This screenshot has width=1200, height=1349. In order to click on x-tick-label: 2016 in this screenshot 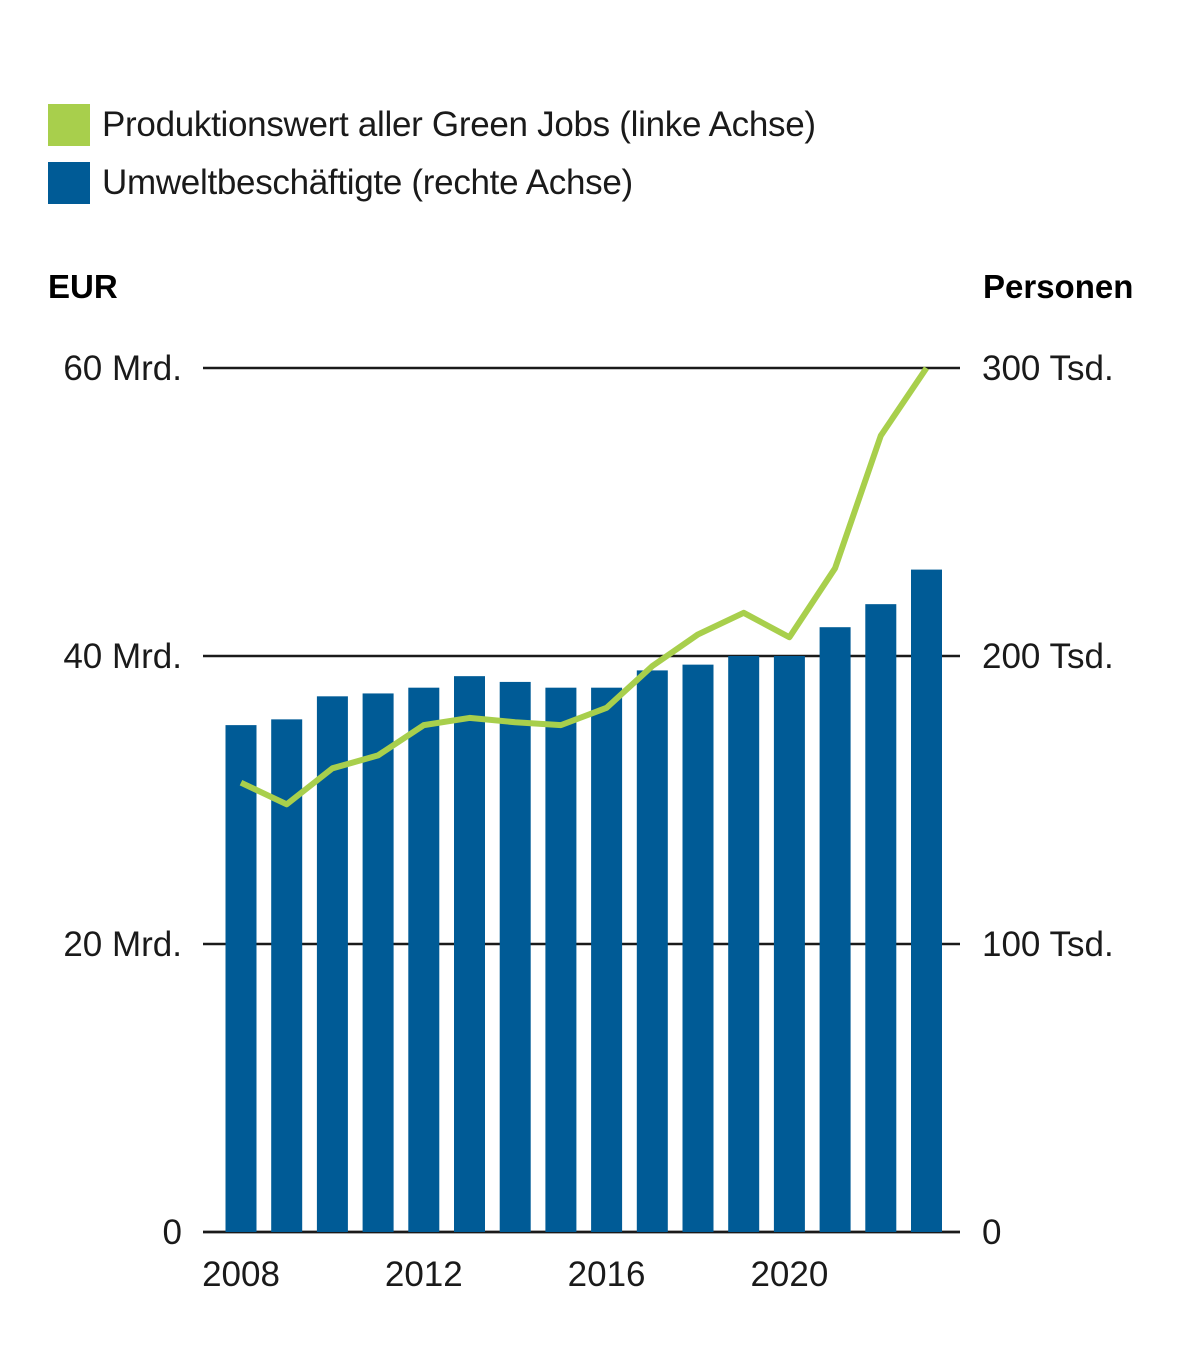, I will do `click(607, 1274)`.